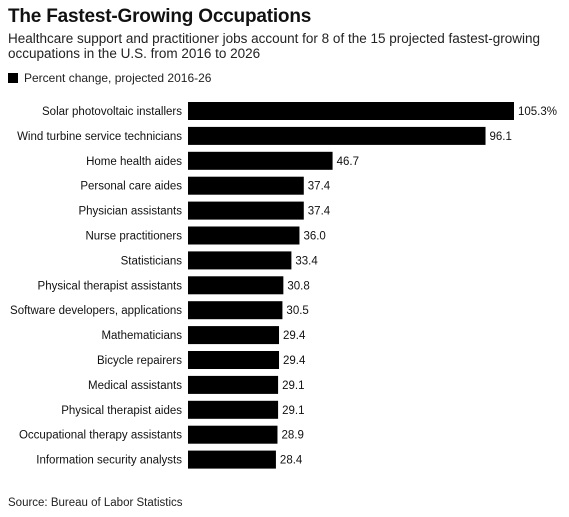 This screenshot has width=569, height=517. I want to click on category-label: Information security analysts, so click(109, 461).